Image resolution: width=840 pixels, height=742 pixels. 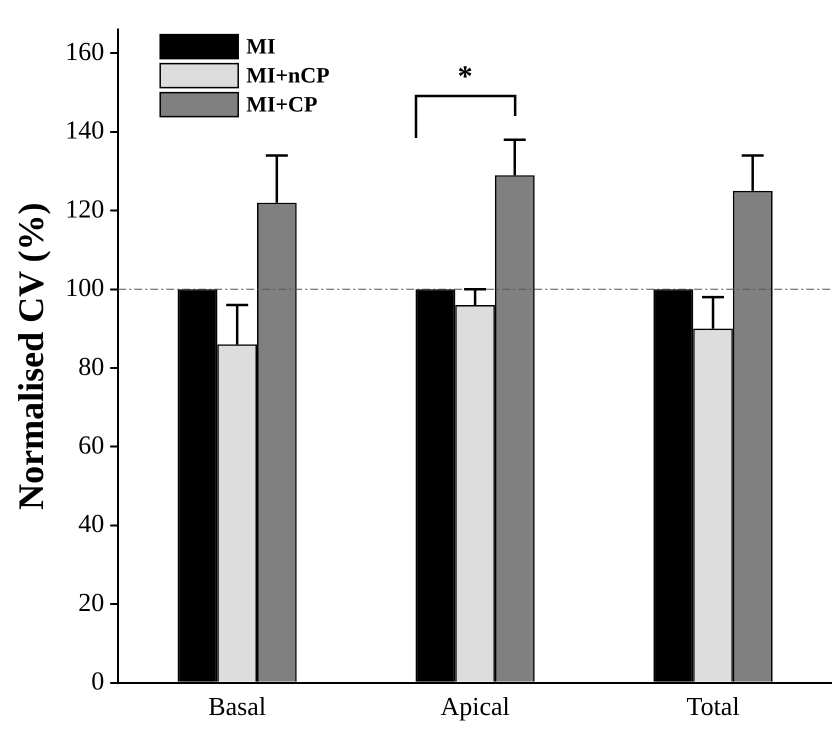 I want to click on x-tick-label: Basal, so click(x=237, y=707).